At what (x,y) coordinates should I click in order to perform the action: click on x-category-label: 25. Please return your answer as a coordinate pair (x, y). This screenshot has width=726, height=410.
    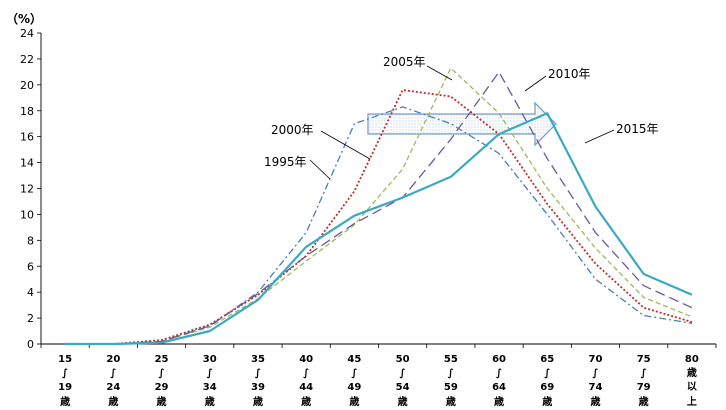
    Looking at the image, I should click on (162, 359).